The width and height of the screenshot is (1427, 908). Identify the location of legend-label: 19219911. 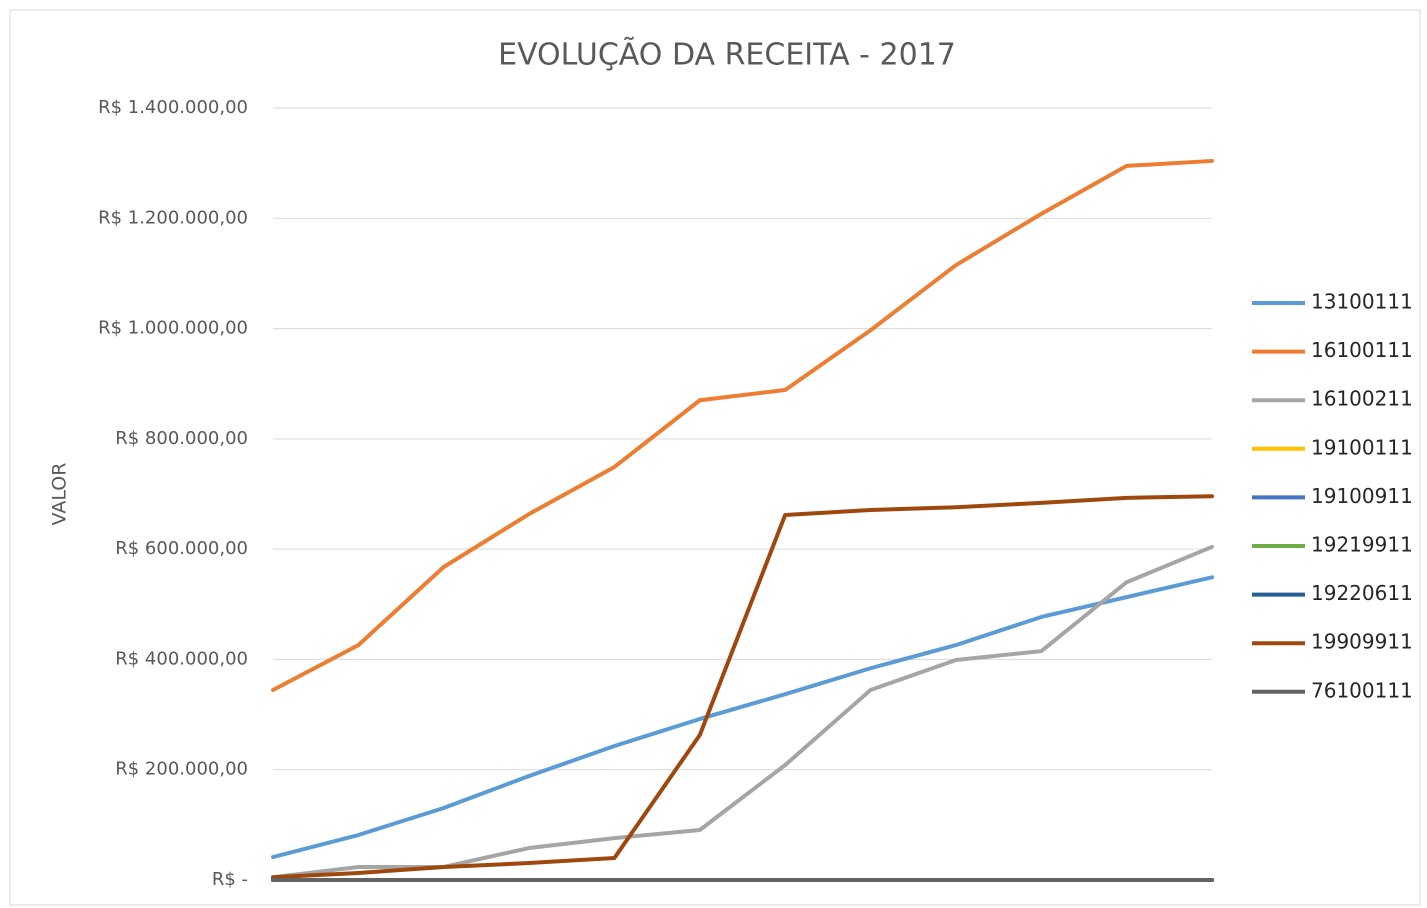
(1362, 545).